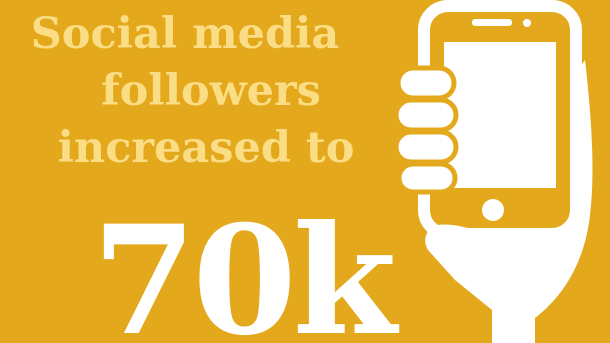  What do you see at coordinates (493, 210) in the screenshot?
I see `phone-home-button` at bounding box center [493, 210].